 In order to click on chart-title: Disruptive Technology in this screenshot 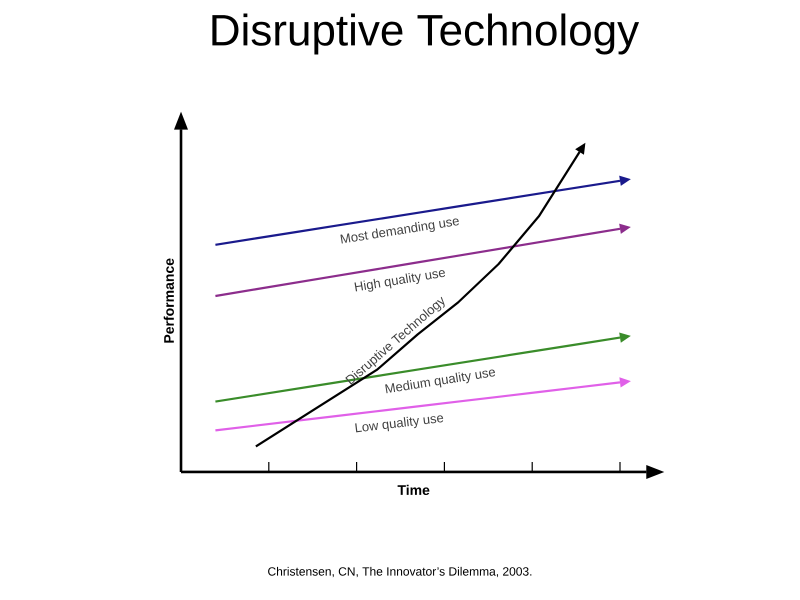, I will do `click(426, 33)`.